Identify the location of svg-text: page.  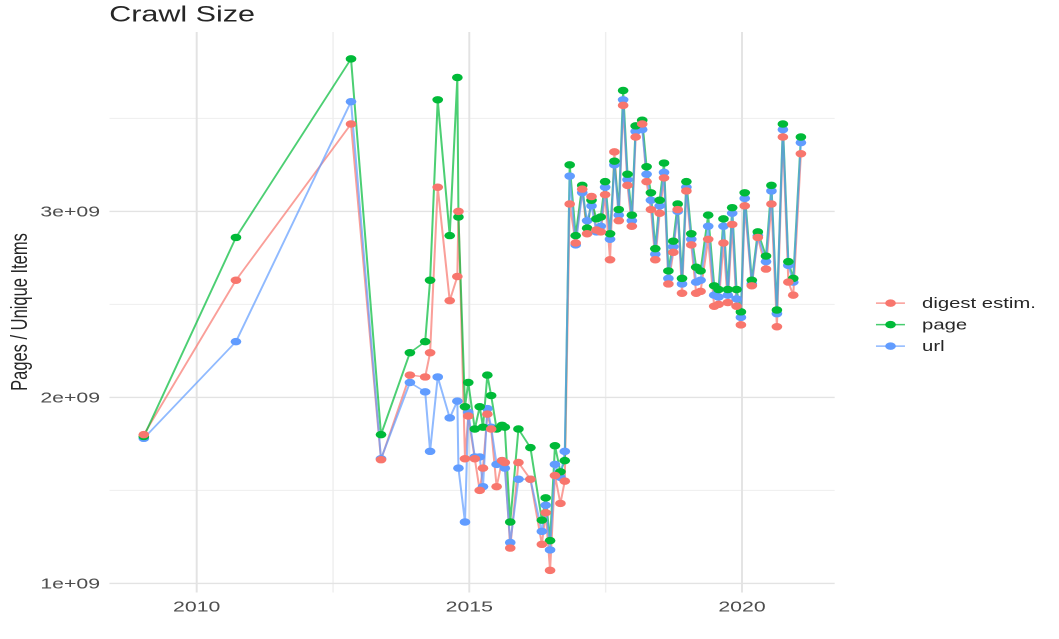
(944, 324).